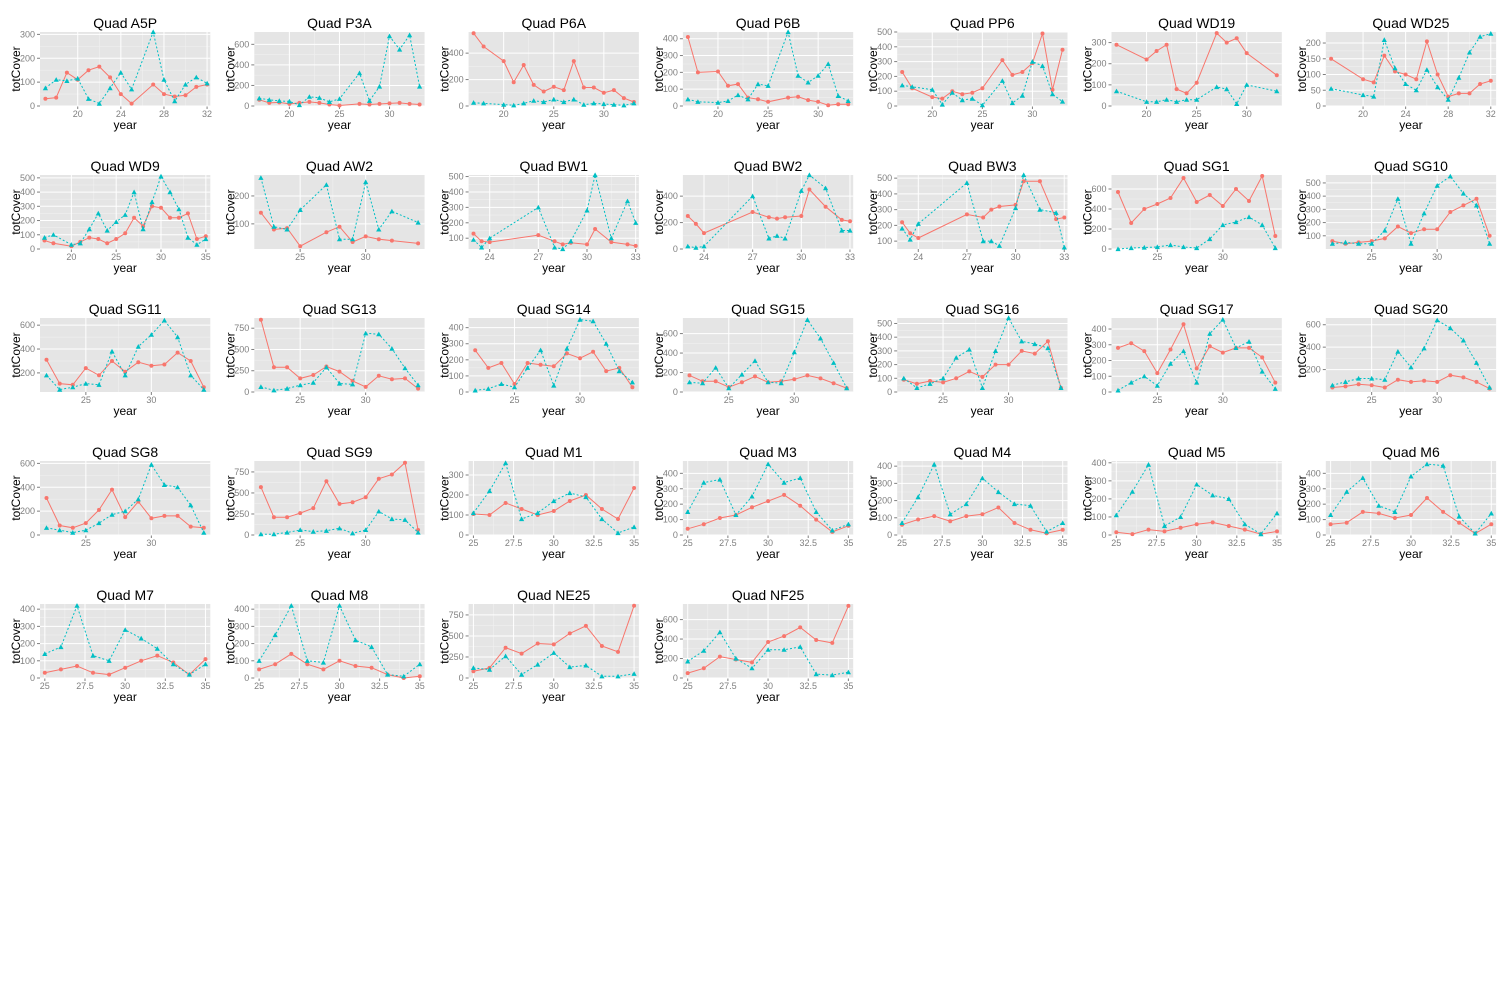 This screenshot has height=1000, width=1500. What do you see at coordinates (1411, 355) in the screenshot?
I see `panel-background` at bounding box center [1411, 355].